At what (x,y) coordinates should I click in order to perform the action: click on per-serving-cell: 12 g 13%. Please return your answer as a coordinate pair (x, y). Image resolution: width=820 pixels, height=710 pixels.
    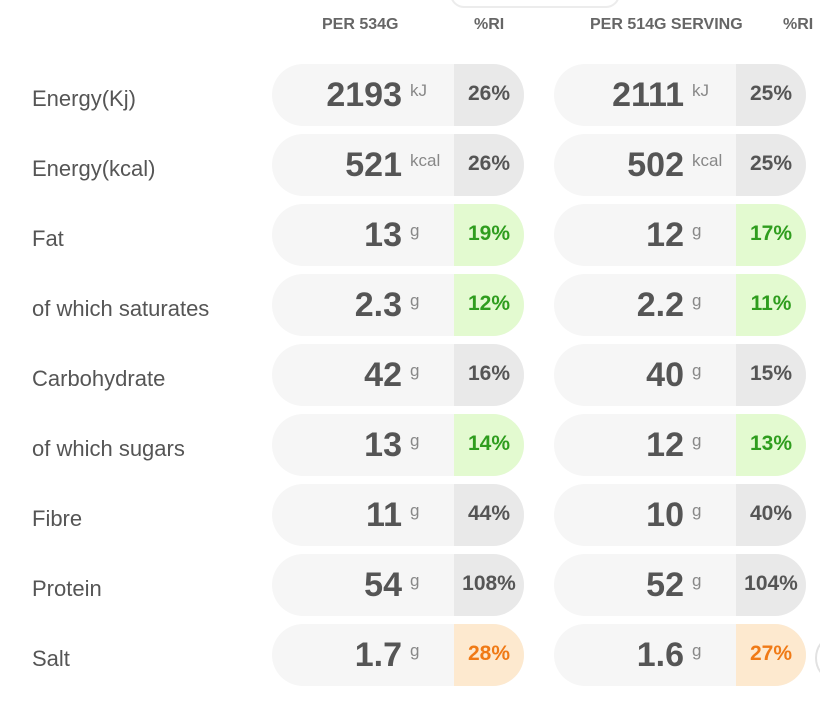
    Looking at the image, I should click on (680, 445).